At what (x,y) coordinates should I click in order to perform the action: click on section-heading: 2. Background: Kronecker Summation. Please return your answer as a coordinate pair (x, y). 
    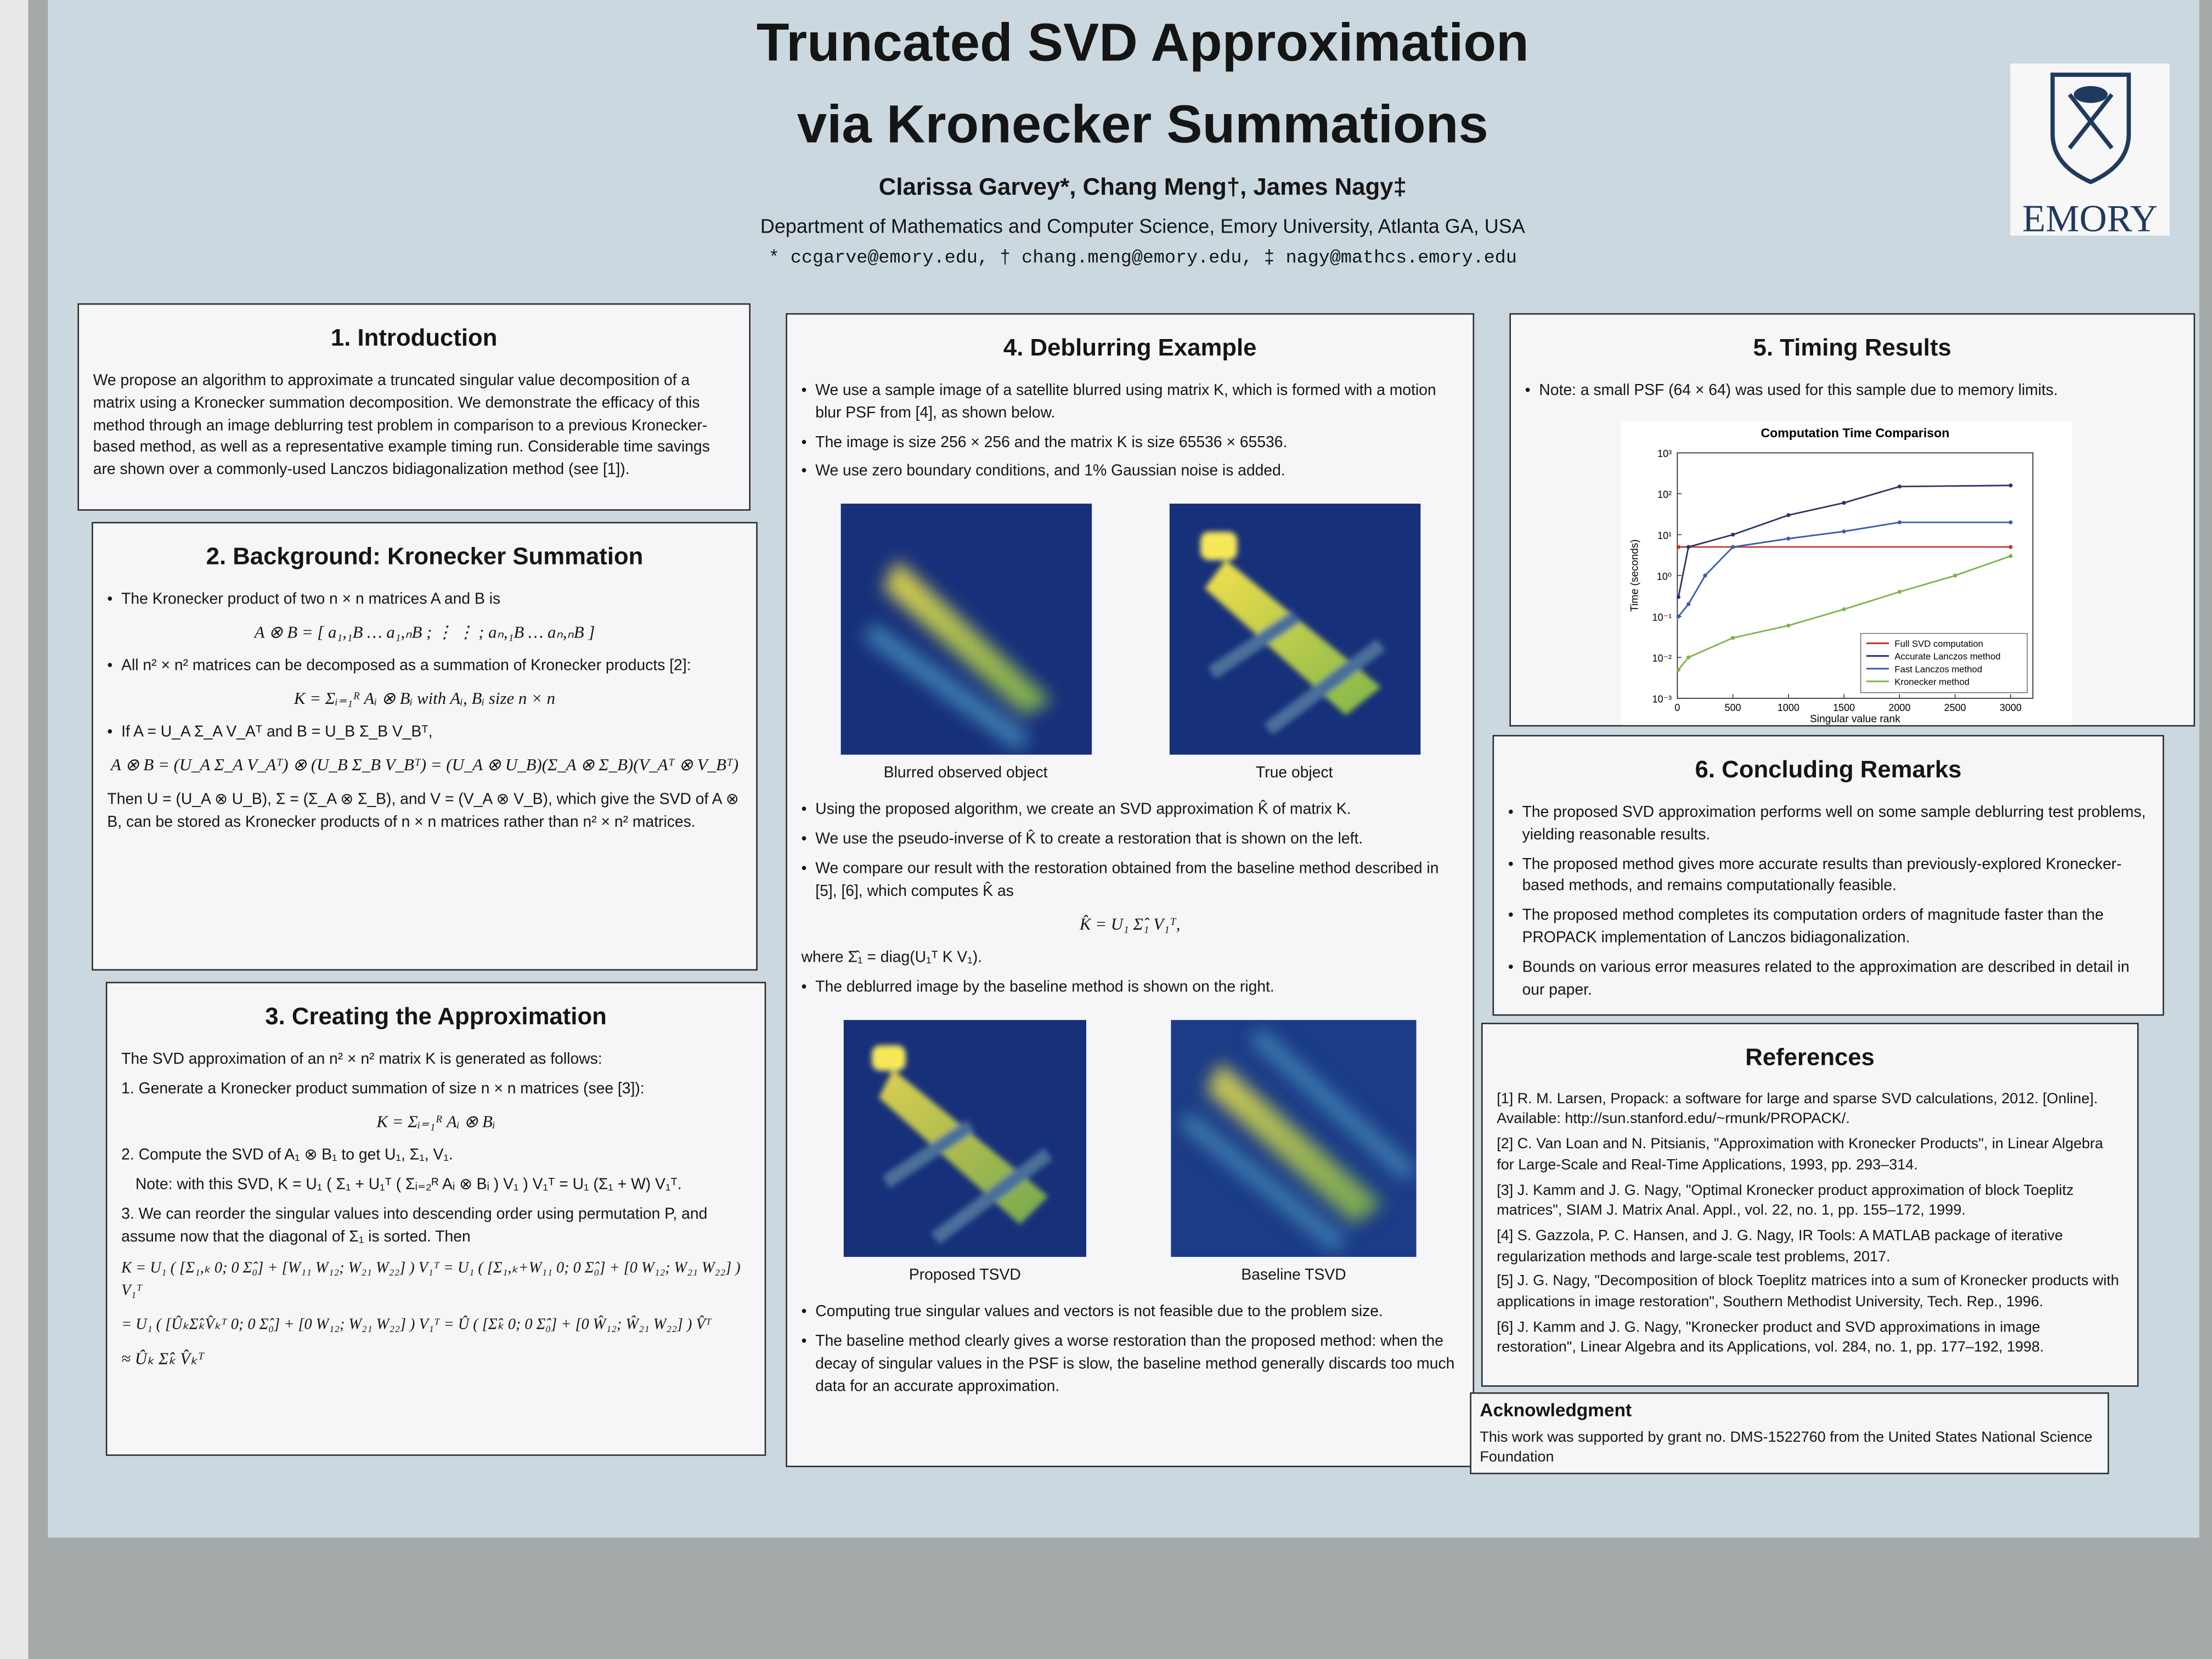
    Looking at the image, I should click on (425, 556).